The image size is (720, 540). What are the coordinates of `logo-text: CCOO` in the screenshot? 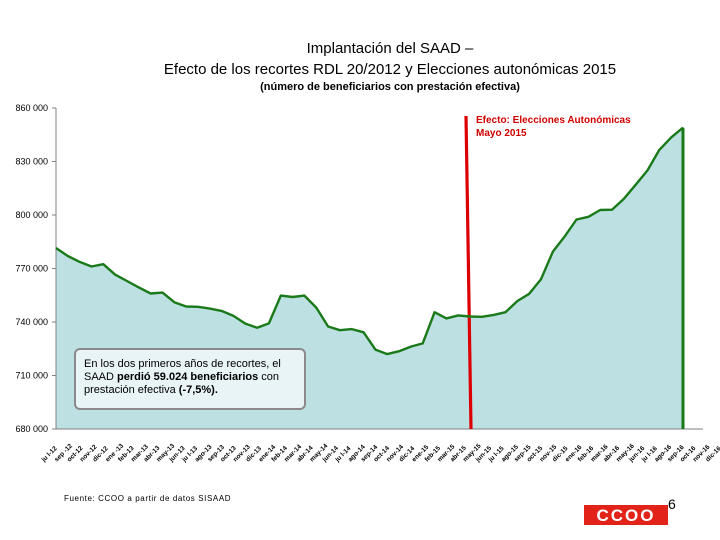 It's located at (626, 515).